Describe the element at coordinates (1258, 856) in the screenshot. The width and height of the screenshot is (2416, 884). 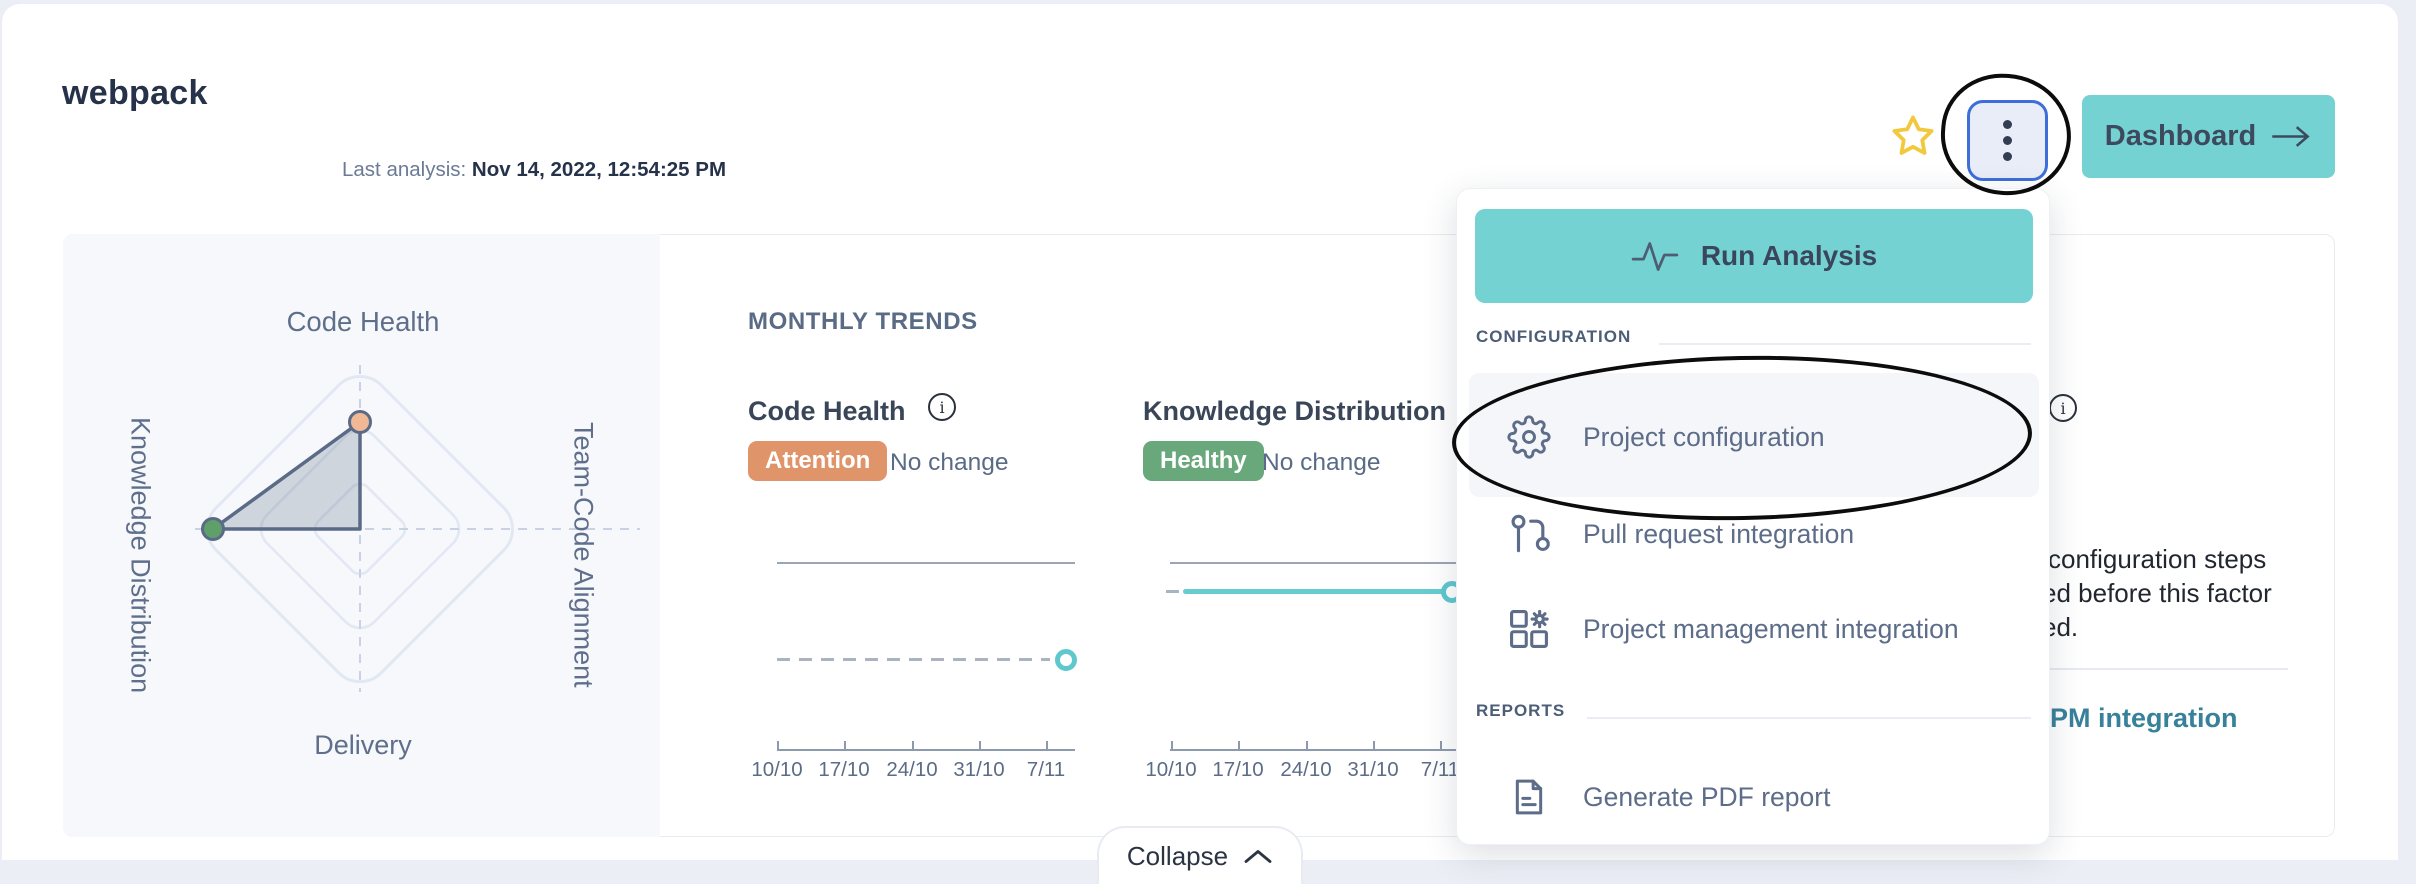
I see `chevron-up-icon` at that location.